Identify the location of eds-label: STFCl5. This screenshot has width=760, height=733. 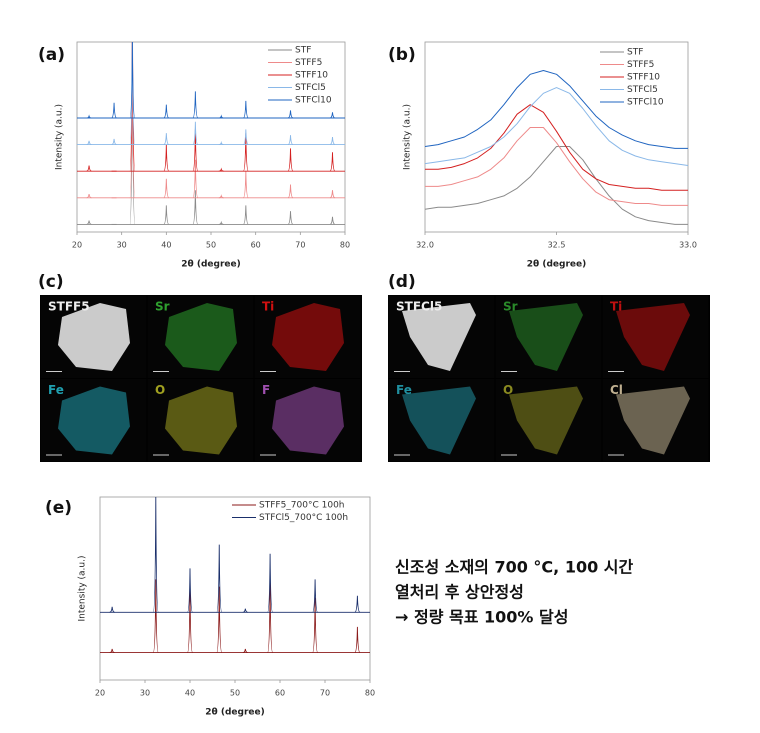
(419, 307).